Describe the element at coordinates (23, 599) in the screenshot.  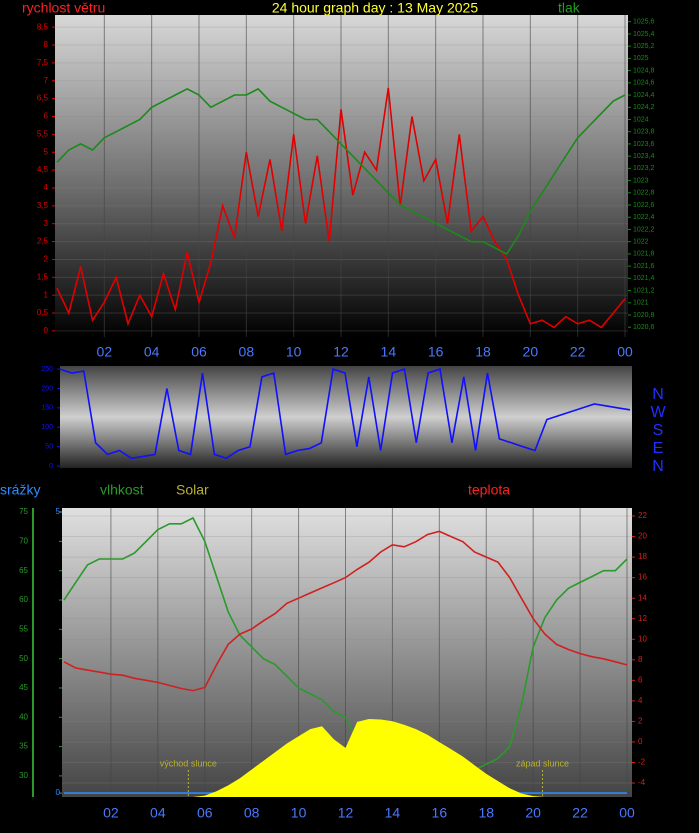
I see `tick-label-y: 60` at that location.